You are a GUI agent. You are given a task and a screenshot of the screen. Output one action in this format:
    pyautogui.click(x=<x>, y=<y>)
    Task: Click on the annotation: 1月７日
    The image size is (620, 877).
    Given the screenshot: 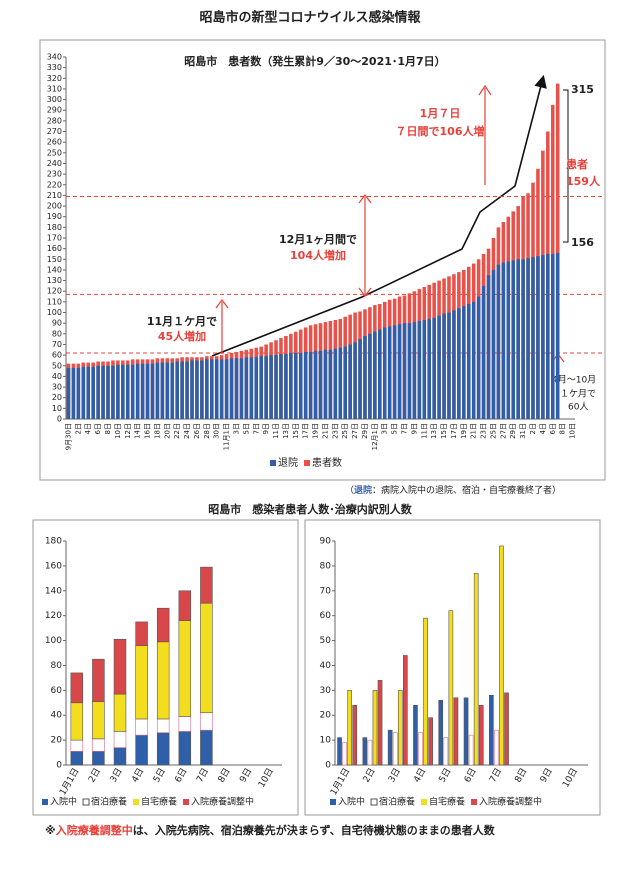 What is the action you would take?
    pyautogui.click(x=440, y=113)
    